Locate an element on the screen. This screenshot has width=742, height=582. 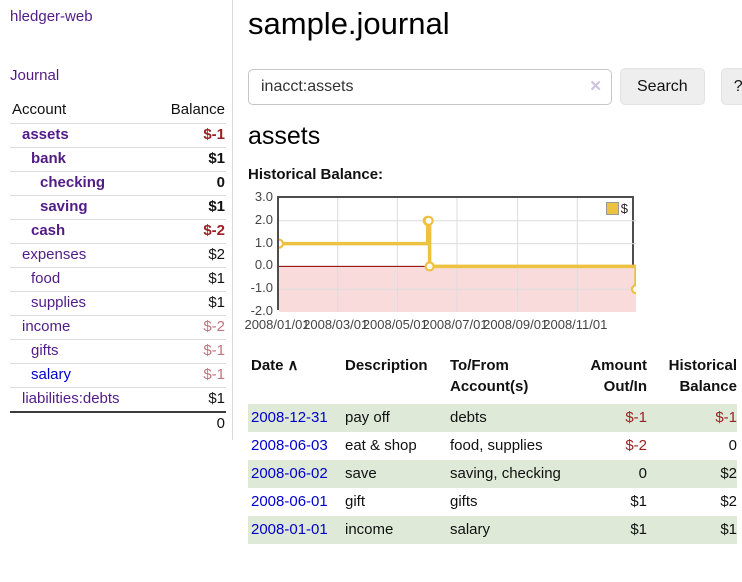
x-tick-label: 2008/03/01 is located at coordinates (336, 324).